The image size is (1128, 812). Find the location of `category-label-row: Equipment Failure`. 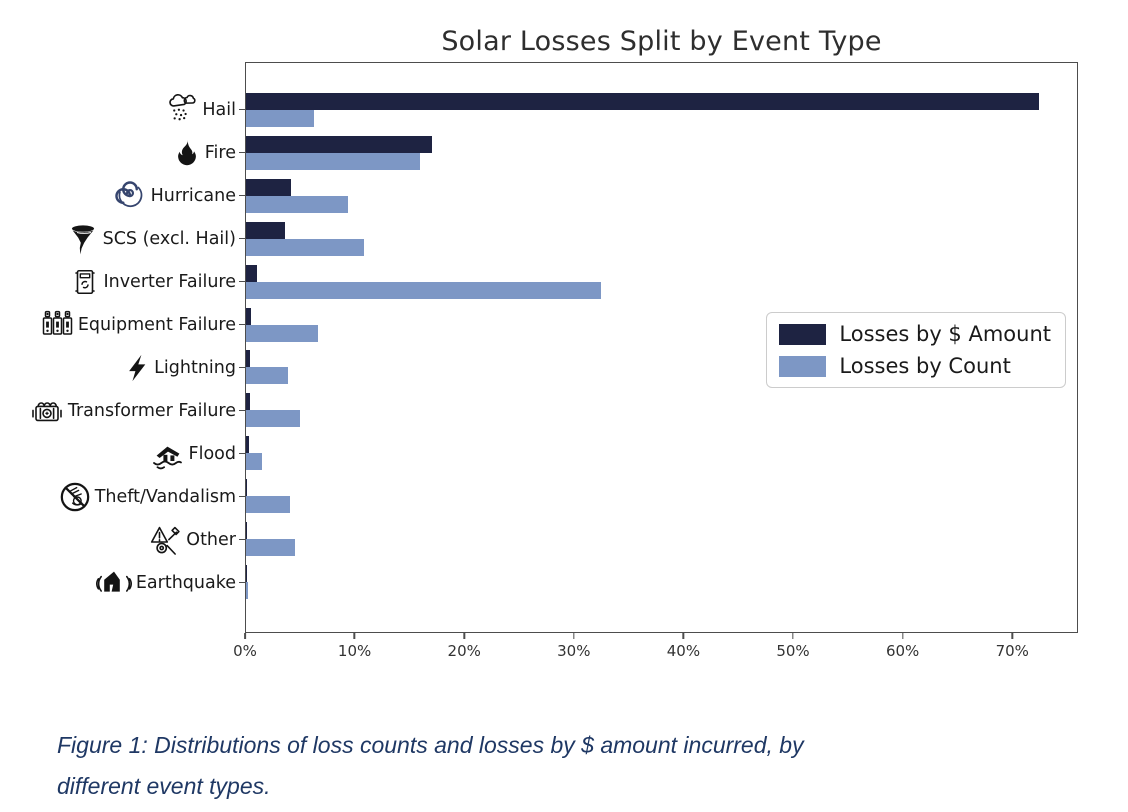

category-label-row: Equipment Failure is located at coordinates (122, 324).